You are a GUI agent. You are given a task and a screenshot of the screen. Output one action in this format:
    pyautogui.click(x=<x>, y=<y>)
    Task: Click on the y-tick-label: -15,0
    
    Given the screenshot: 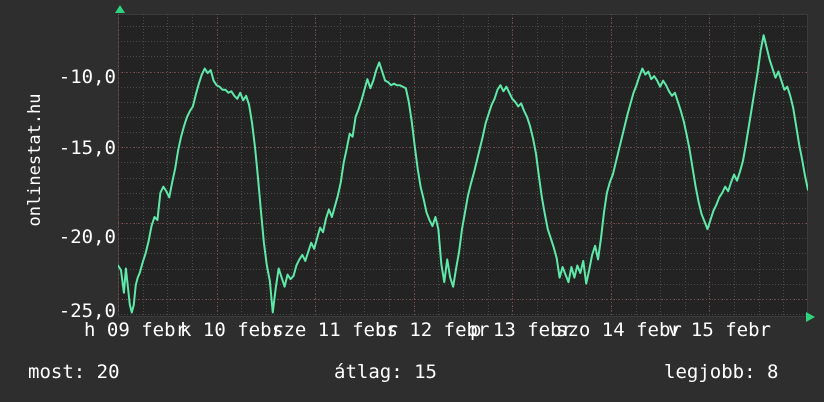 What is the action you would take?
    pyautogui.click(x=87, y=148)
    